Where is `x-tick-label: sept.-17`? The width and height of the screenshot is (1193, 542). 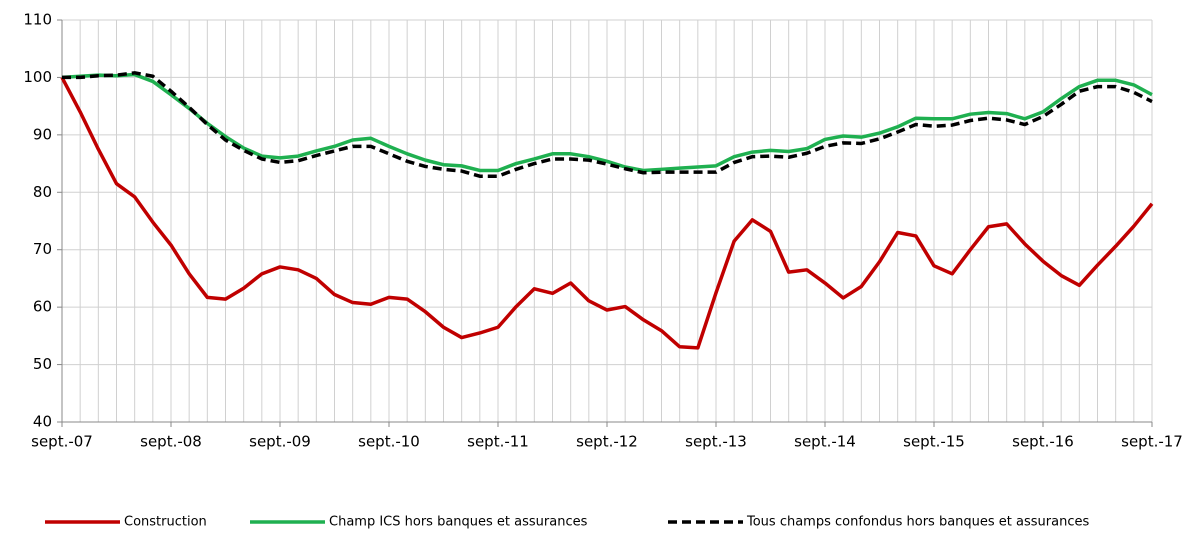 x-tick-label: sept.-17 is located at coordinates (1152, 442).